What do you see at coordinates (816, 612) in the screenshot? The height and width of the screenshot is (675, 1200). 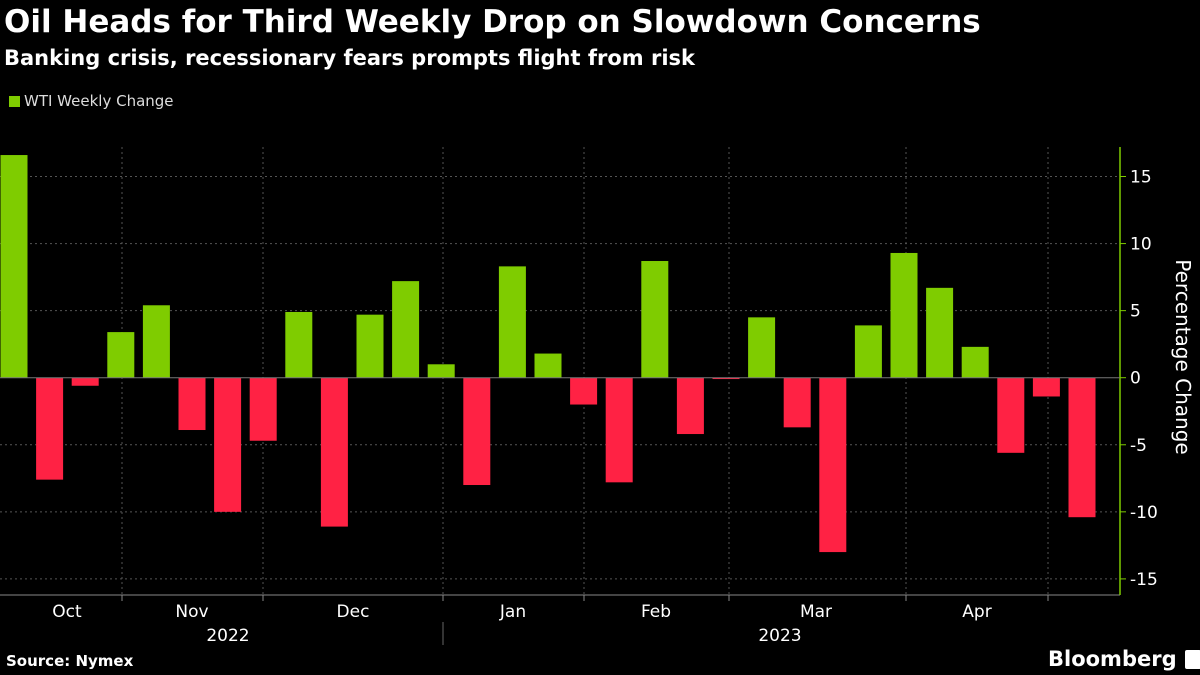 I see `x-month-label: Mar` at bounding box center [816, 612].